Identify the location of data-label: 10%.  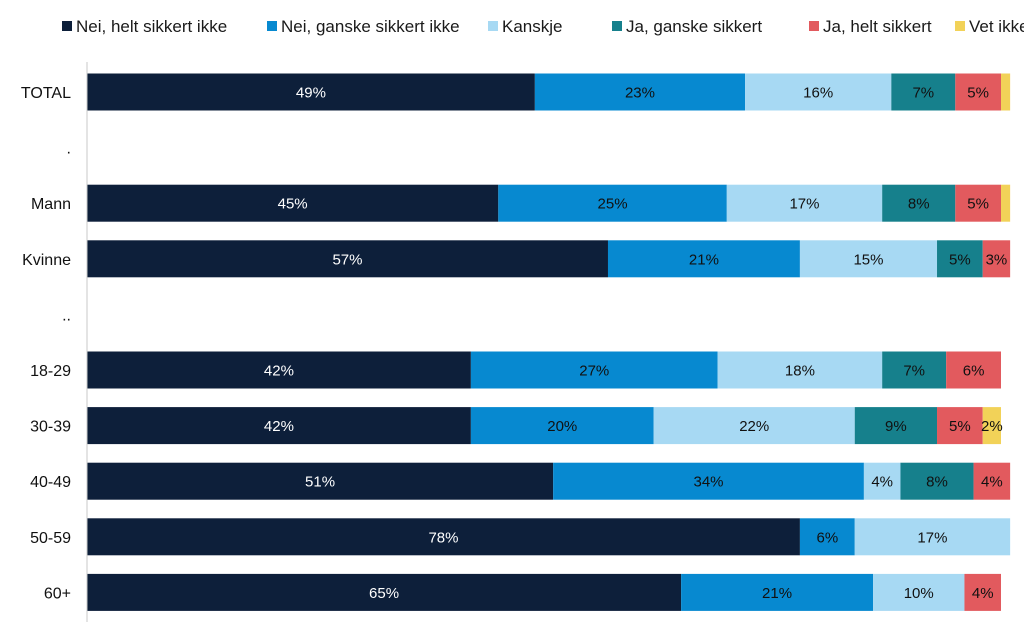
(919, 593).